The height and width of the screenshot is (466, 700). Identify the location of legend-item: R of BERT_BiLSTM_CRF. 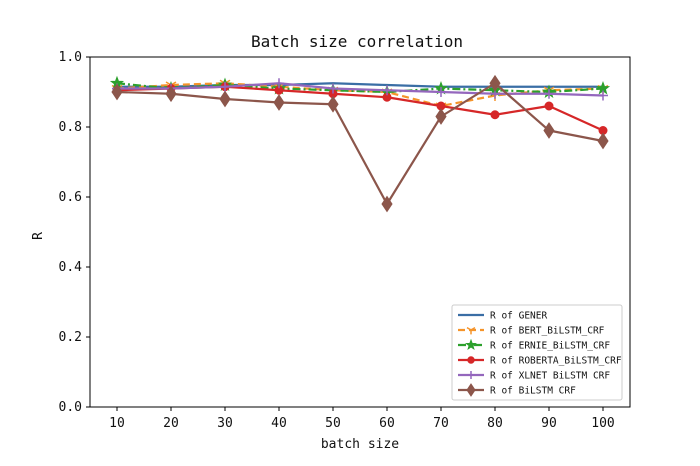
(531, 331).